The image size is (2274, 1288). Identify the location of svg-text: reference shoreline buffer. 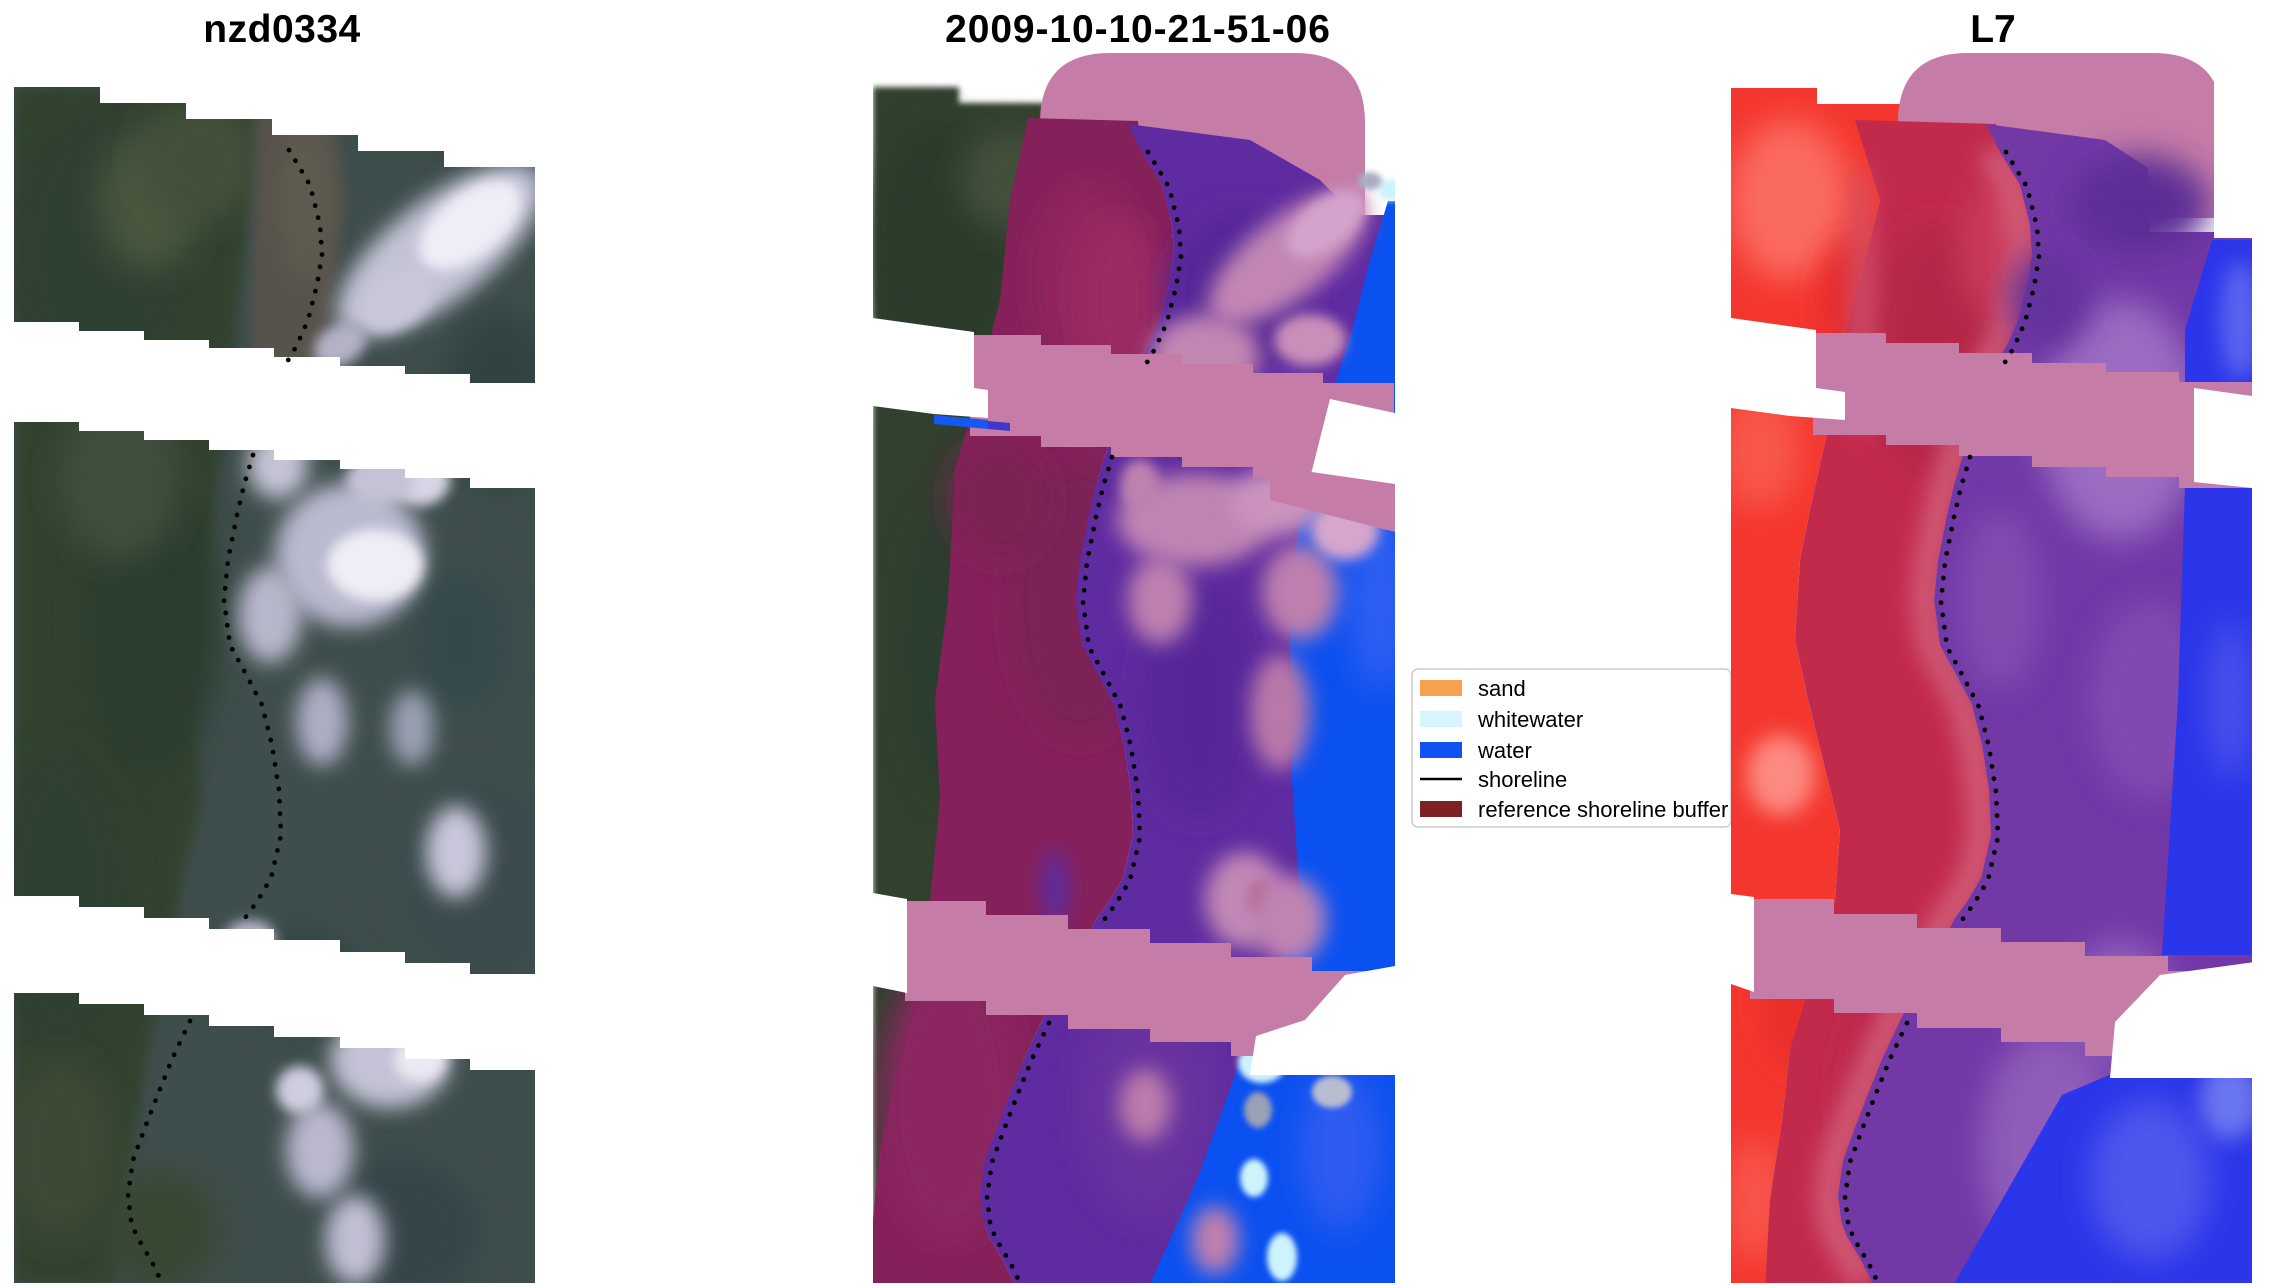
(1603, 809).